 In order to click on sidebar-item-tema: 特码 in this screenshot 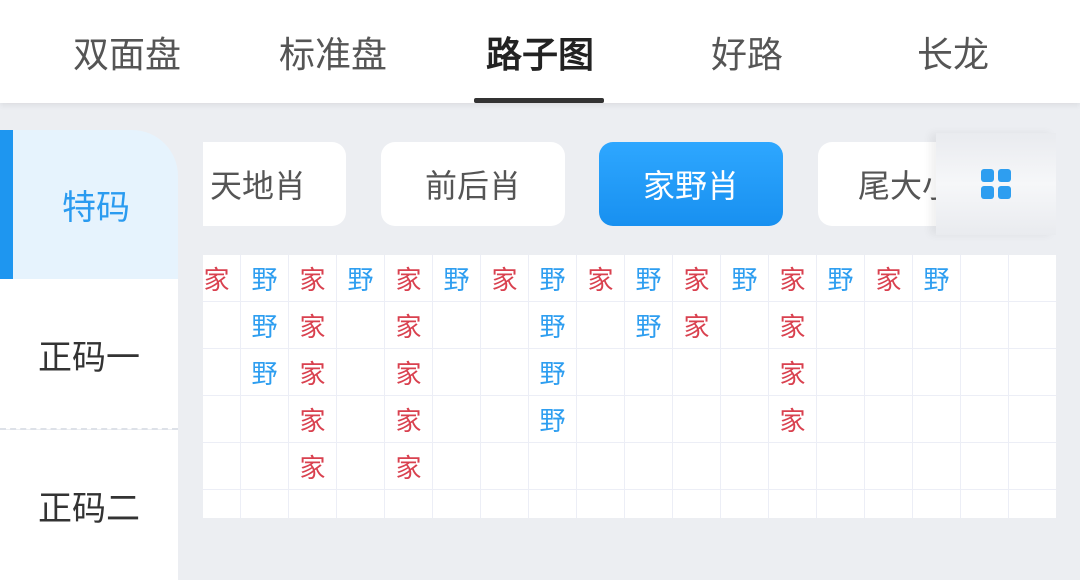, I will do `click(89, 204)`.